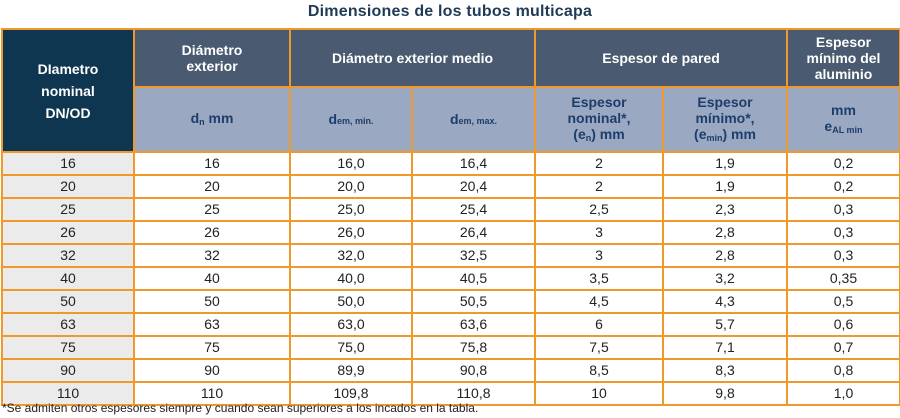 The image size is (900, 418). What do you see at coordinates (351, 324) in the screenshot?
I see `table-cell: 63,0` at bounding box center [351, 324].